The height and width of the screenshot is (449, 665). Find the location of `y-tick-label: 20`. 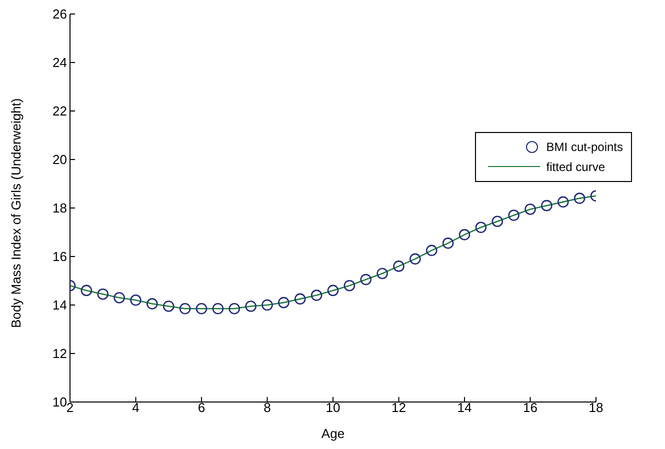

y-tick-label: 20 is located at coordinates (59, 160).